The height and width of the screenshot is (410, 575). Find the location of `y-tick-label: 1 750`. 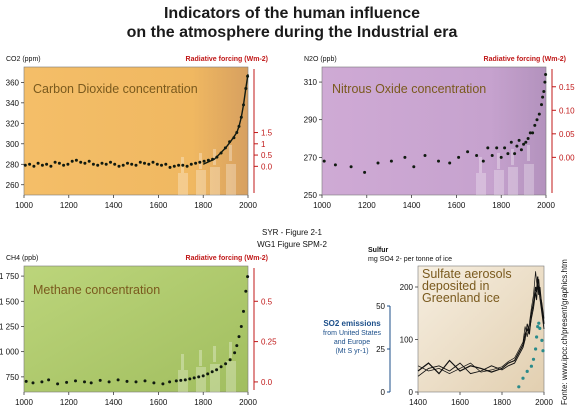

y-tick-label: 1 750 is located at coordinates (10, 276).